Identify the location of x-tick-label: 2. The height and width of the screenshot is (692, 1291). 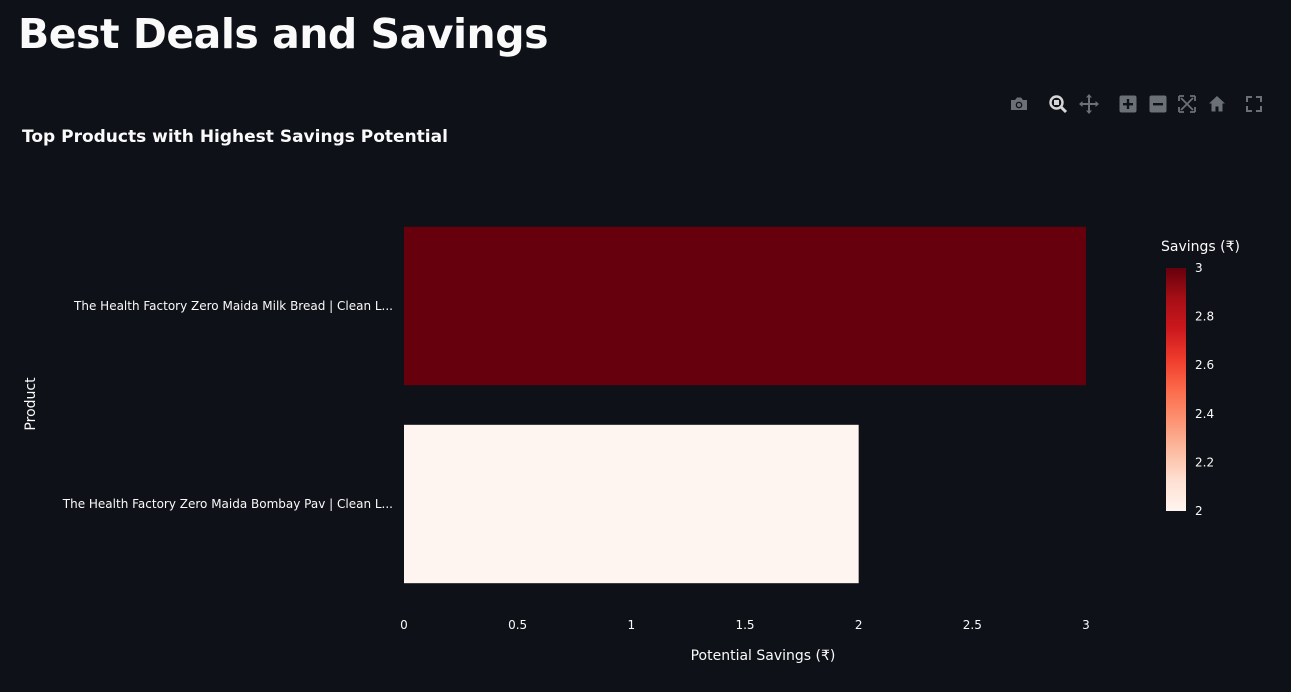
(859, 625).